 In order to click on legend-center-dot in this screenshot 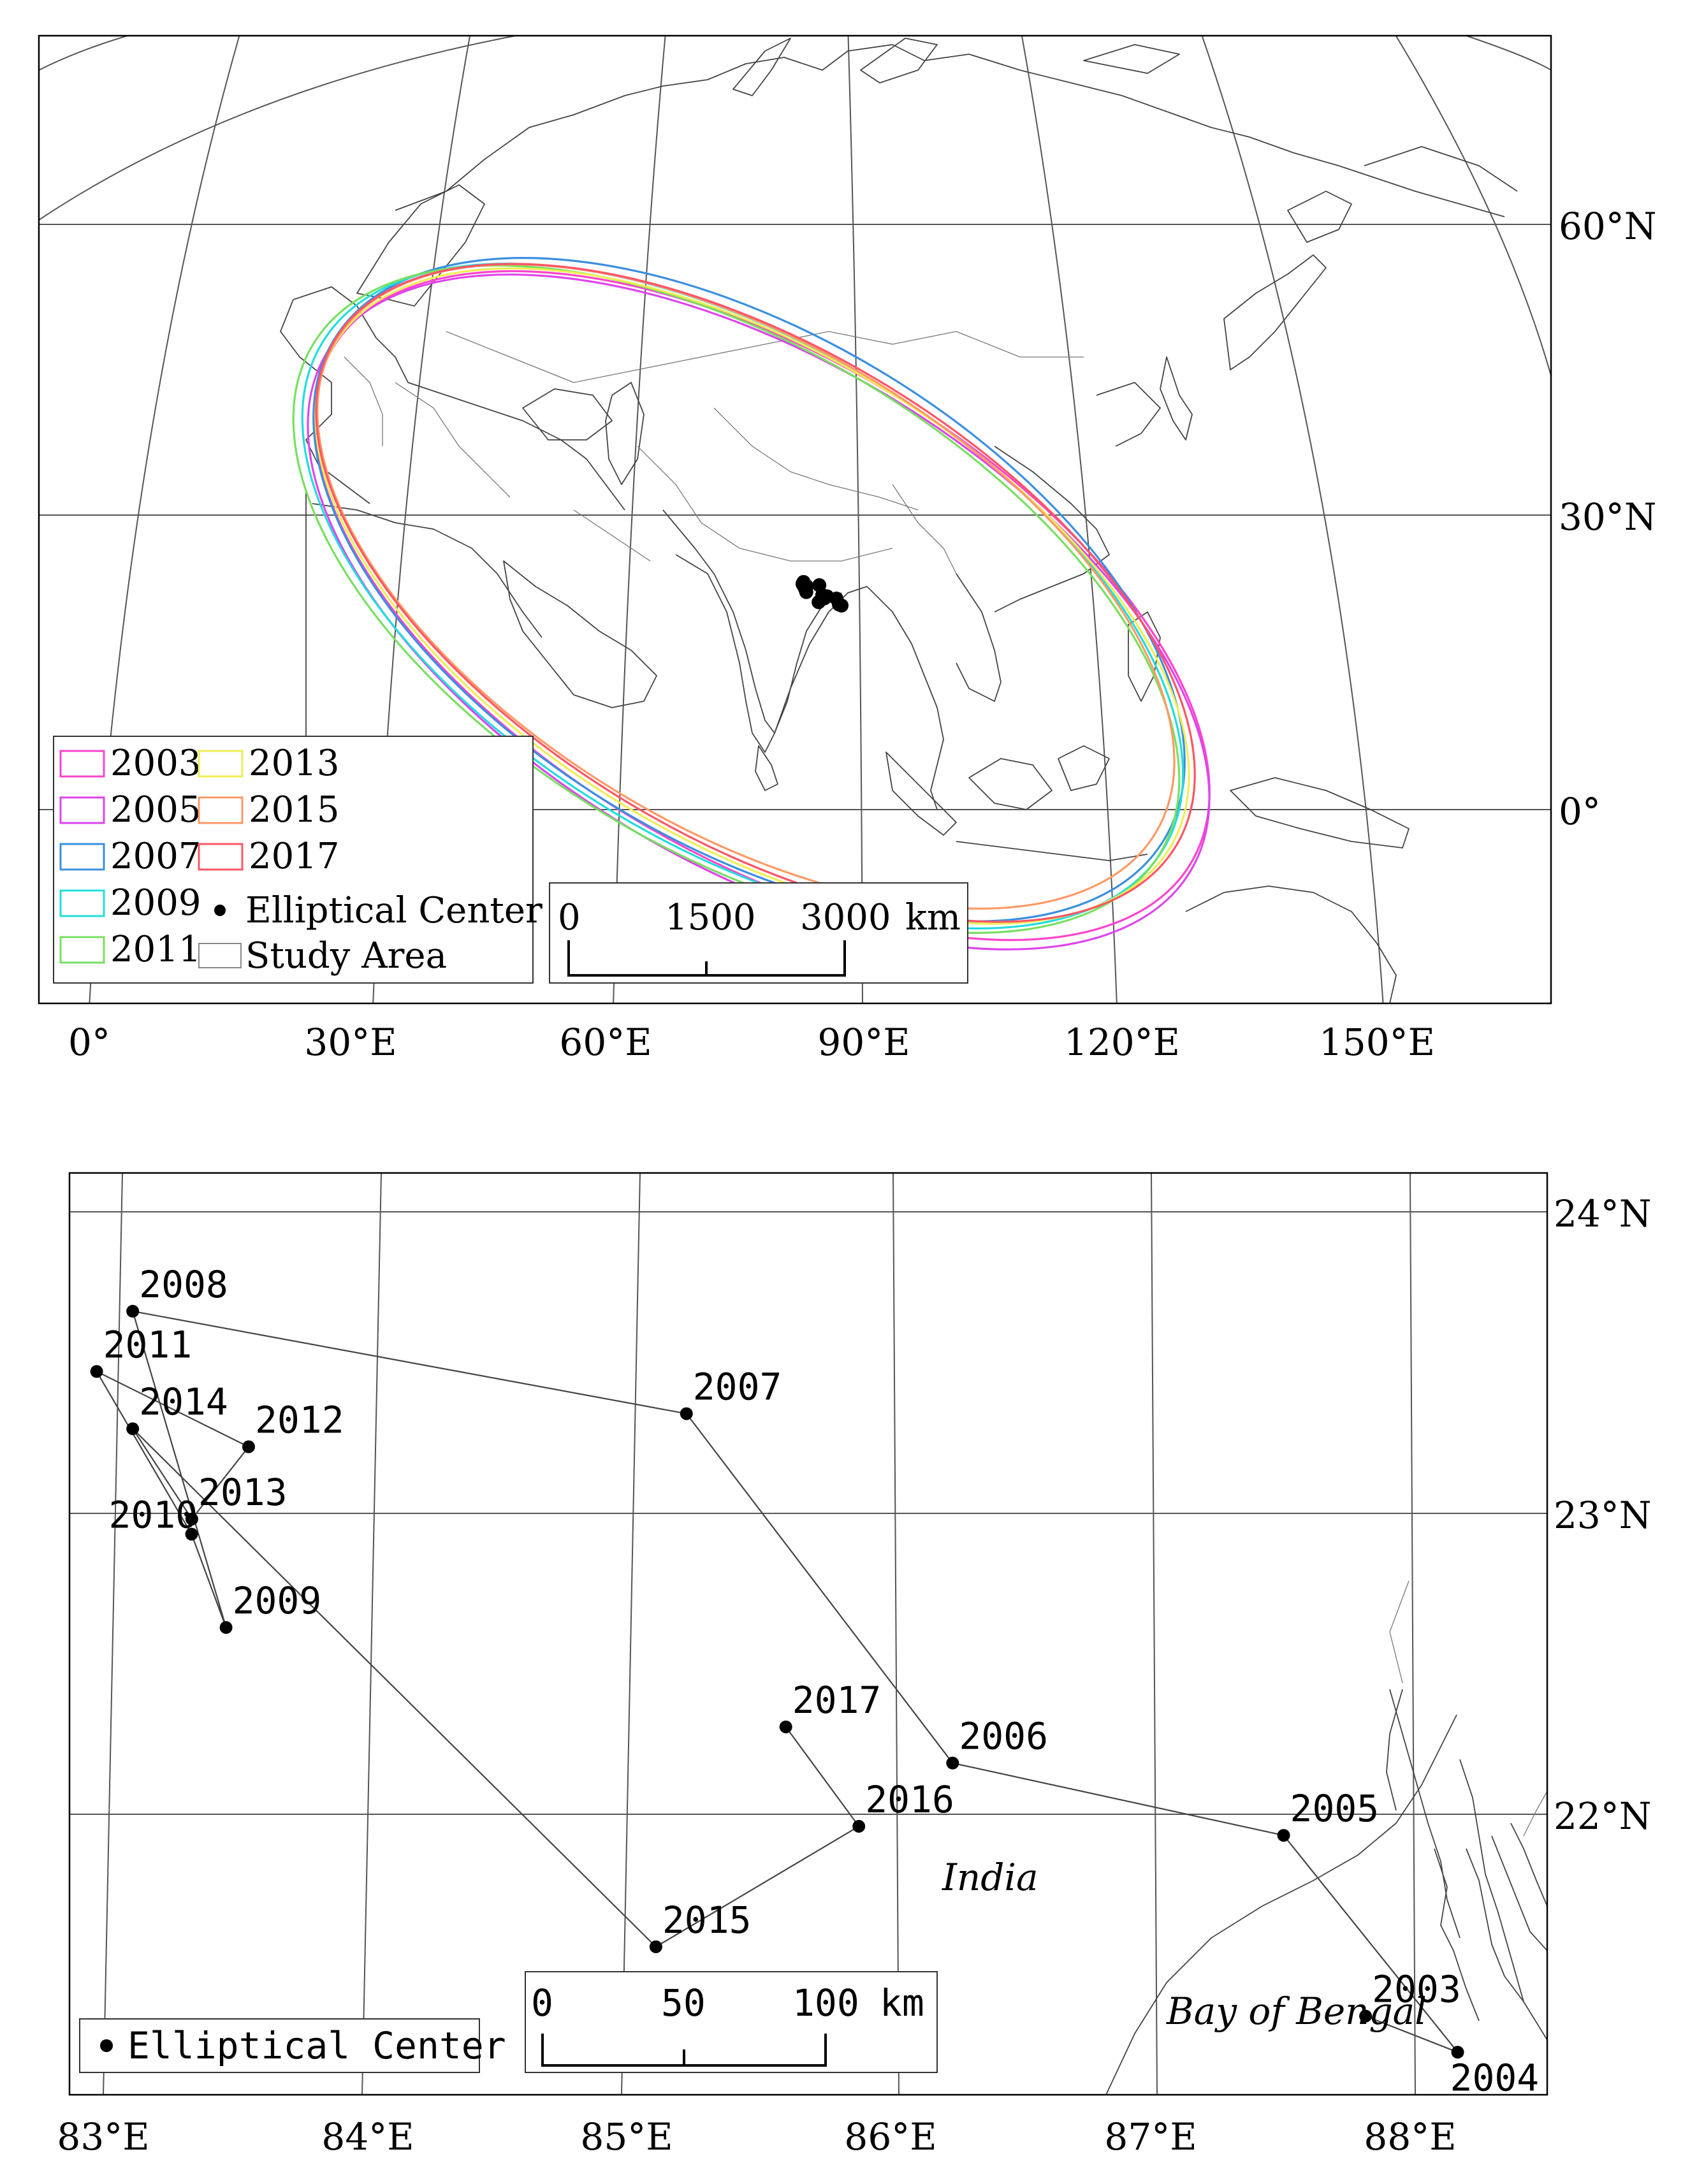, I will do `click(220, 910)`.